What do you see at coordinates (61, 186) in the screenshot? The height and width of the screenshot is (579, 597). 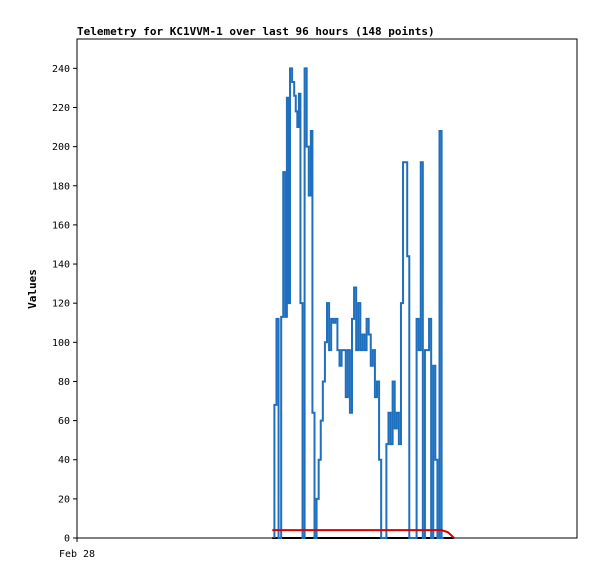 I see `y-tick-label: 180` at bounding box center [61, 186].